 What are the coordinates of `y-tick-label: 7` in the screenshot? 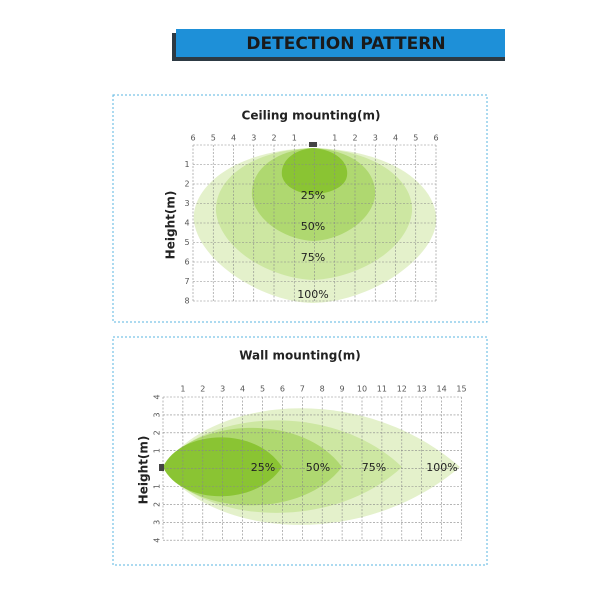 It's located at (186, 281).